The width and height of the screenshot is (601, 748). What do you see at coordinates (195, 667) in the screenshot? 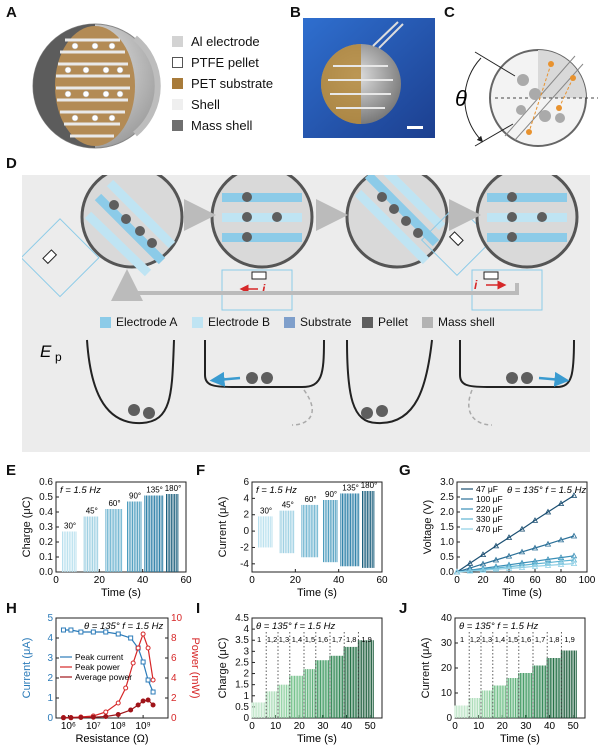
I see `y-right-axis-label: Power (mW)` at bounding box center [195, 667].